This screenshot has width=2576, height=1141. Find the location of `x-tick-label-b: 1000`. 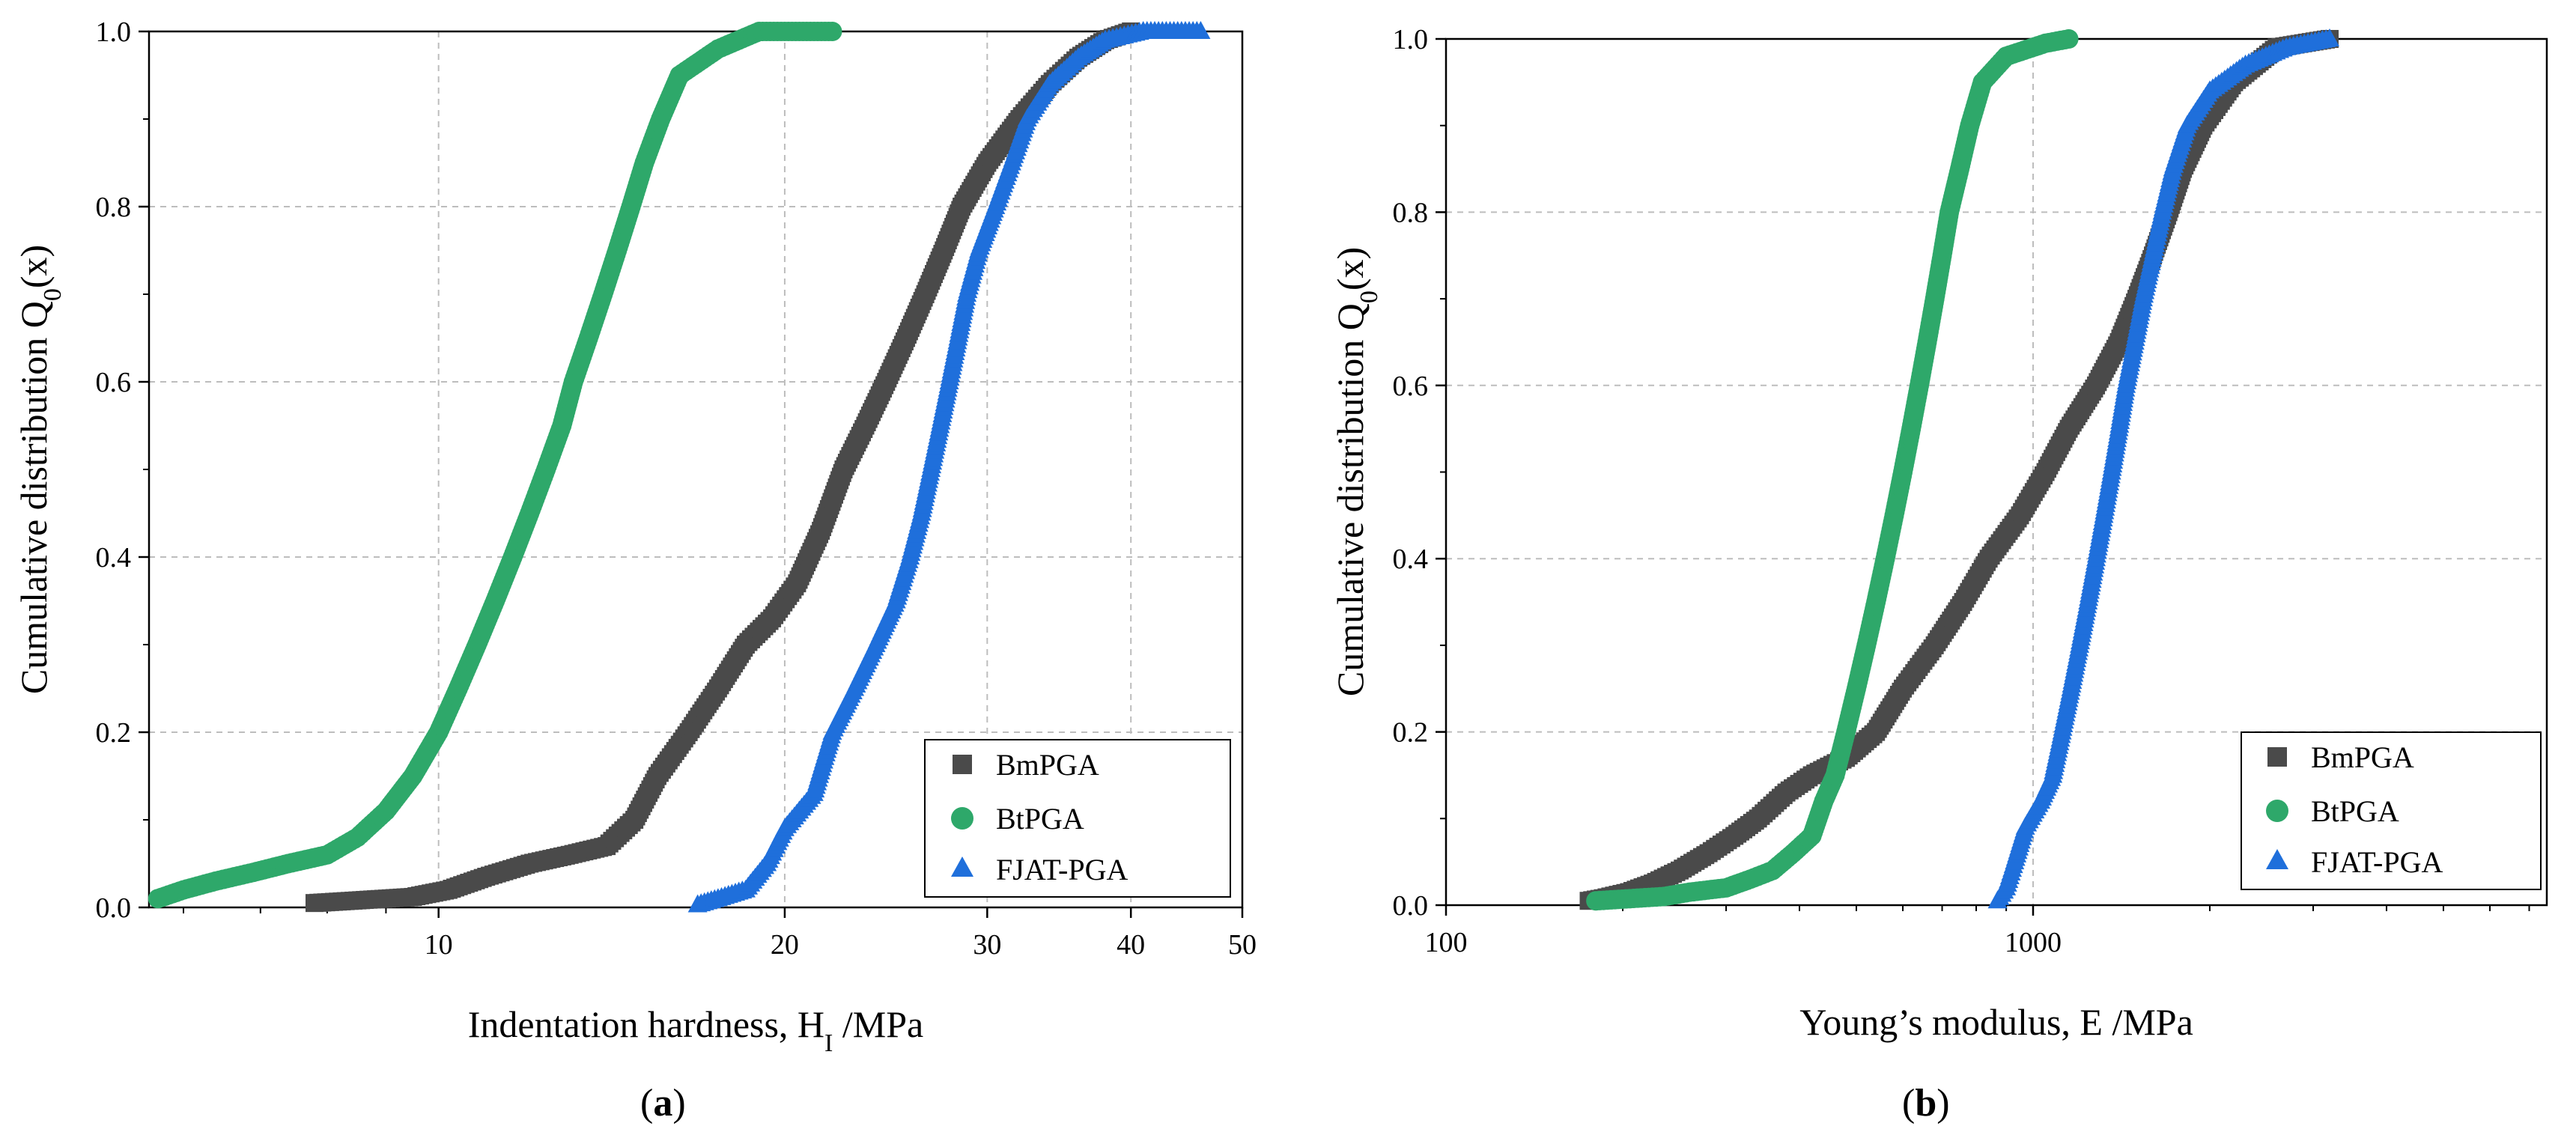

x-tick-label-b: 1000 is located at coordinates (2033, 942).